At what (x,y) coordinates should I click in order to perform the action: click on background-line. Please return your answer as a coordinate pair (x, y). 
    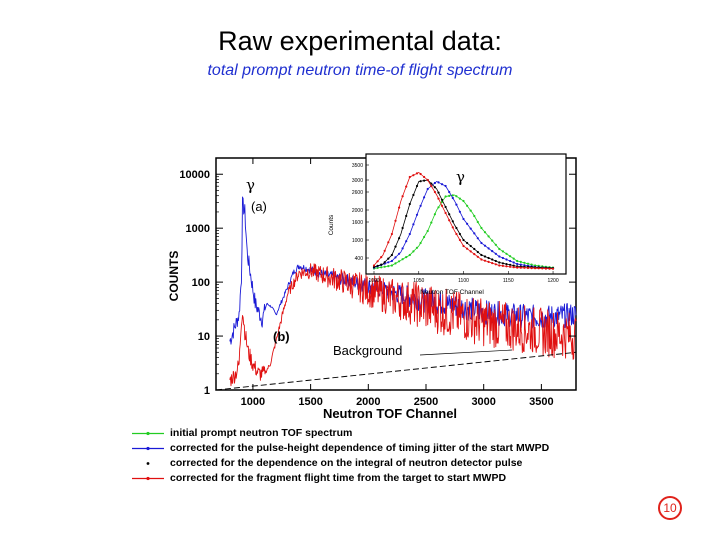
    Looking at the image, I should click on (396, 371).